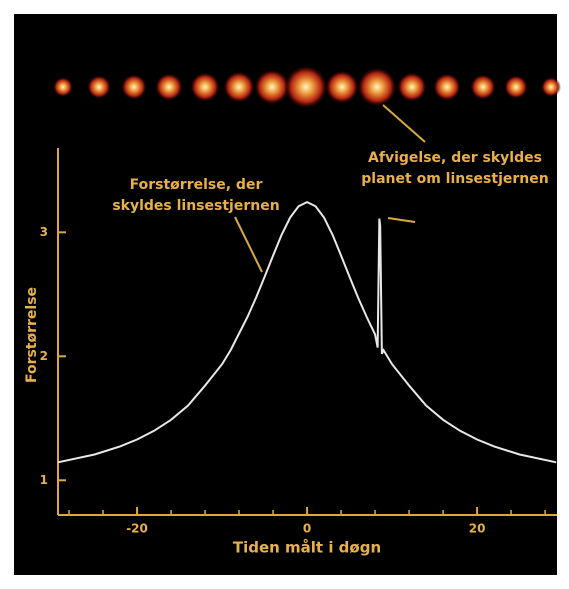 The height and width of the screenshot is (589, 569). What do you see at coordinates (196, 185) in the screenshot?
I see `annotation: Forstørrelse, der` at bounding box center [196, 185].